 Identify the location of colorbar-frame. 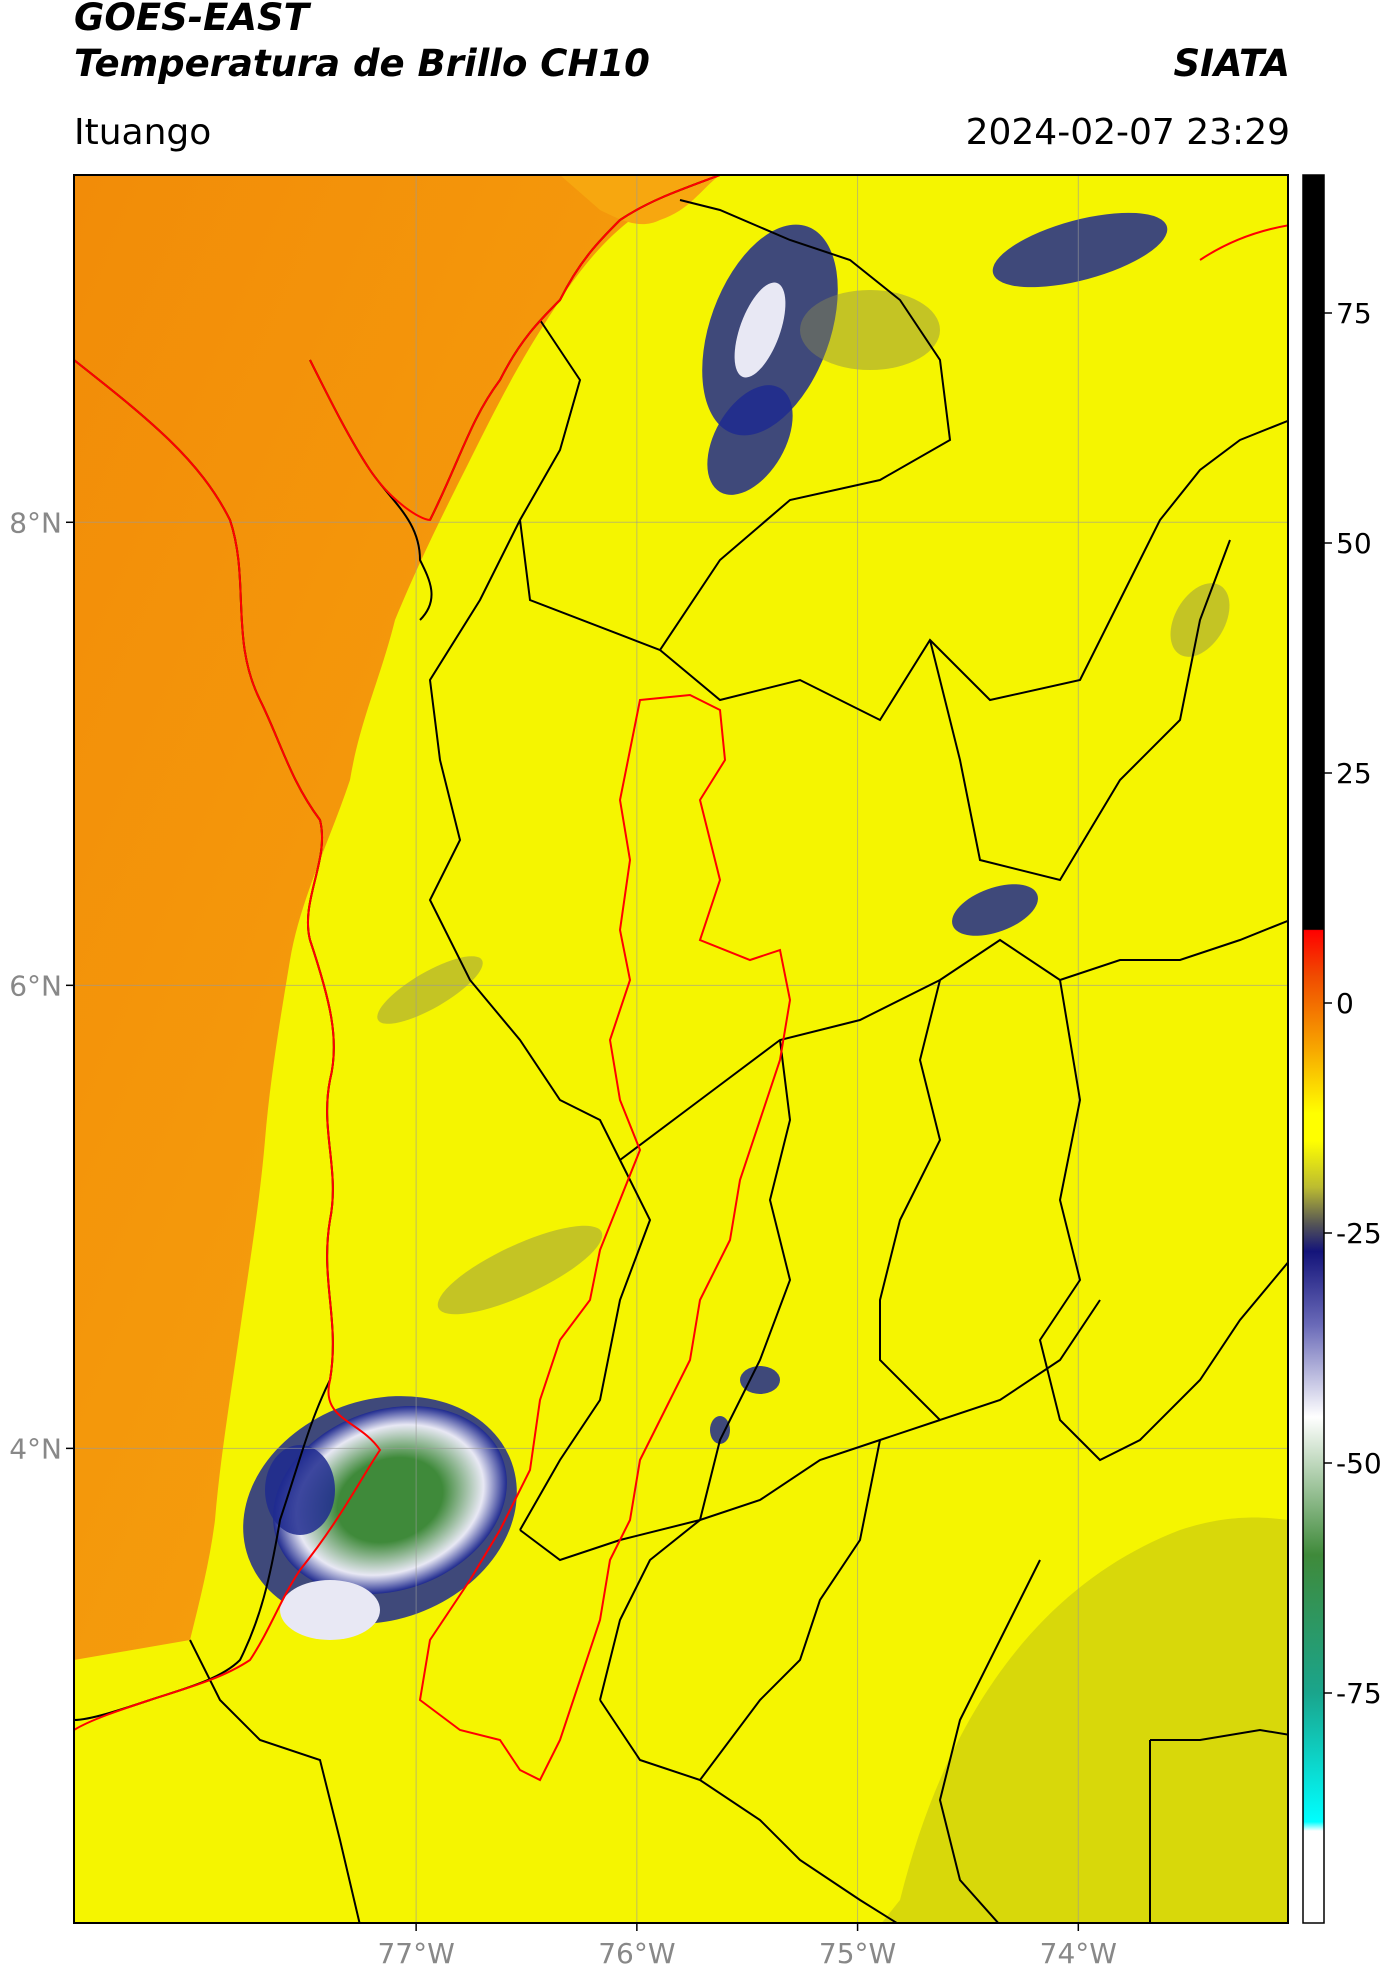
(1313, 1049).